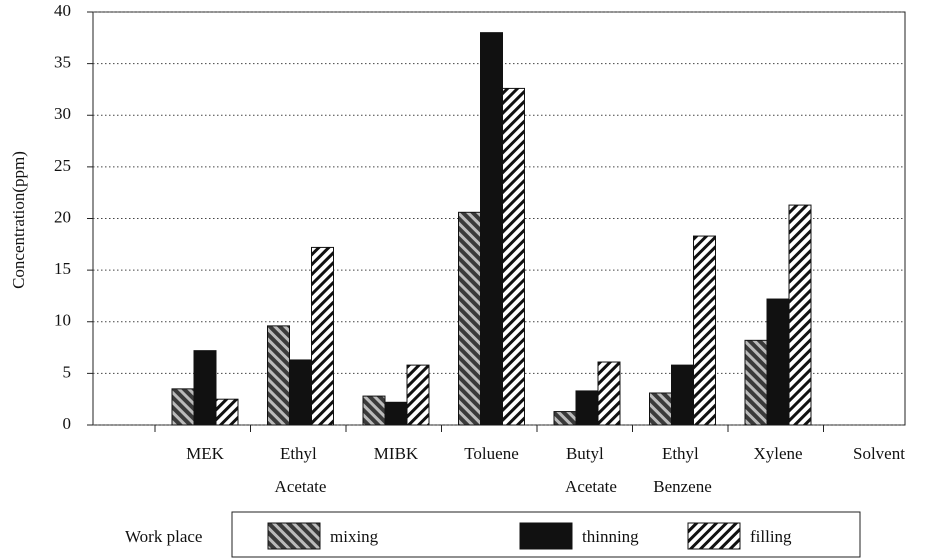  I want to click on x-tick-label: MIBK, so click(396, 453).